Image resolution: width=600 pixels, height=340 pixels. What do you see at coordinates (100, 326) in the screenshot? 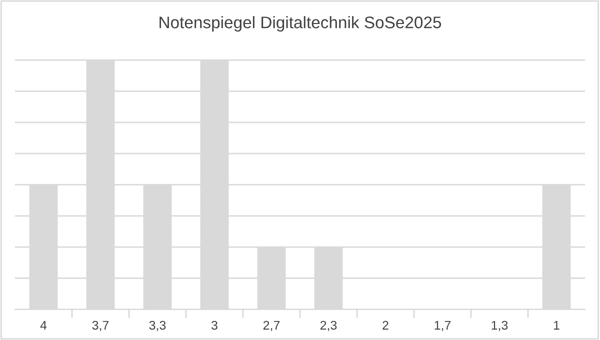
I see `x-tick-label: 3,7` at bounding box center [100, 326].